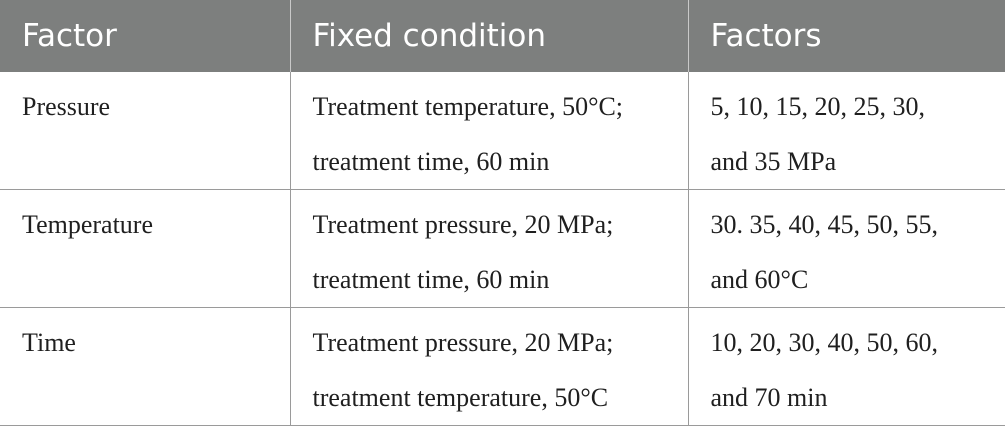  What do you see at coordinates (769, 397) in the screenshot?
I see `factors-line: and 70 min` at bounding box center [769, 397].